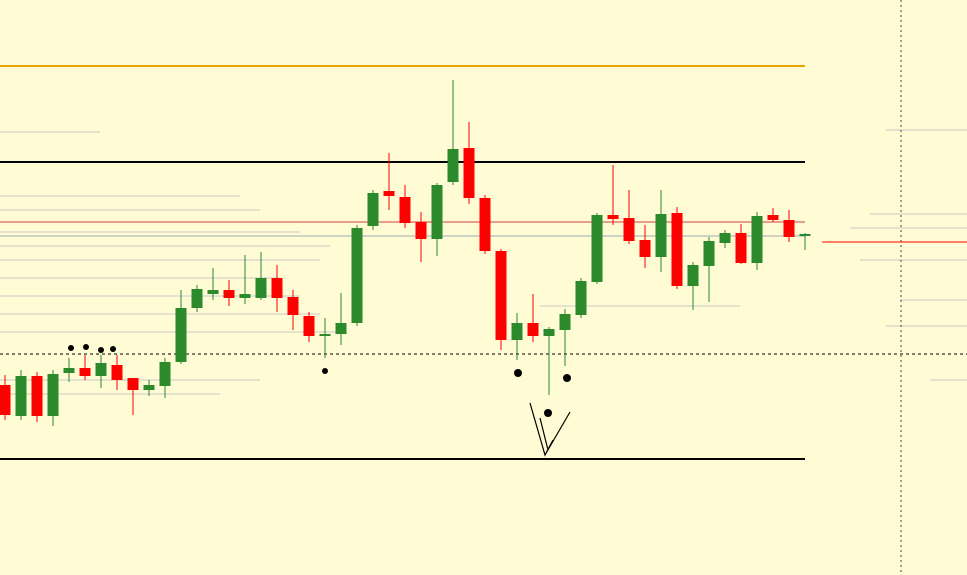  I want to click on annotations, so click(319, 400).